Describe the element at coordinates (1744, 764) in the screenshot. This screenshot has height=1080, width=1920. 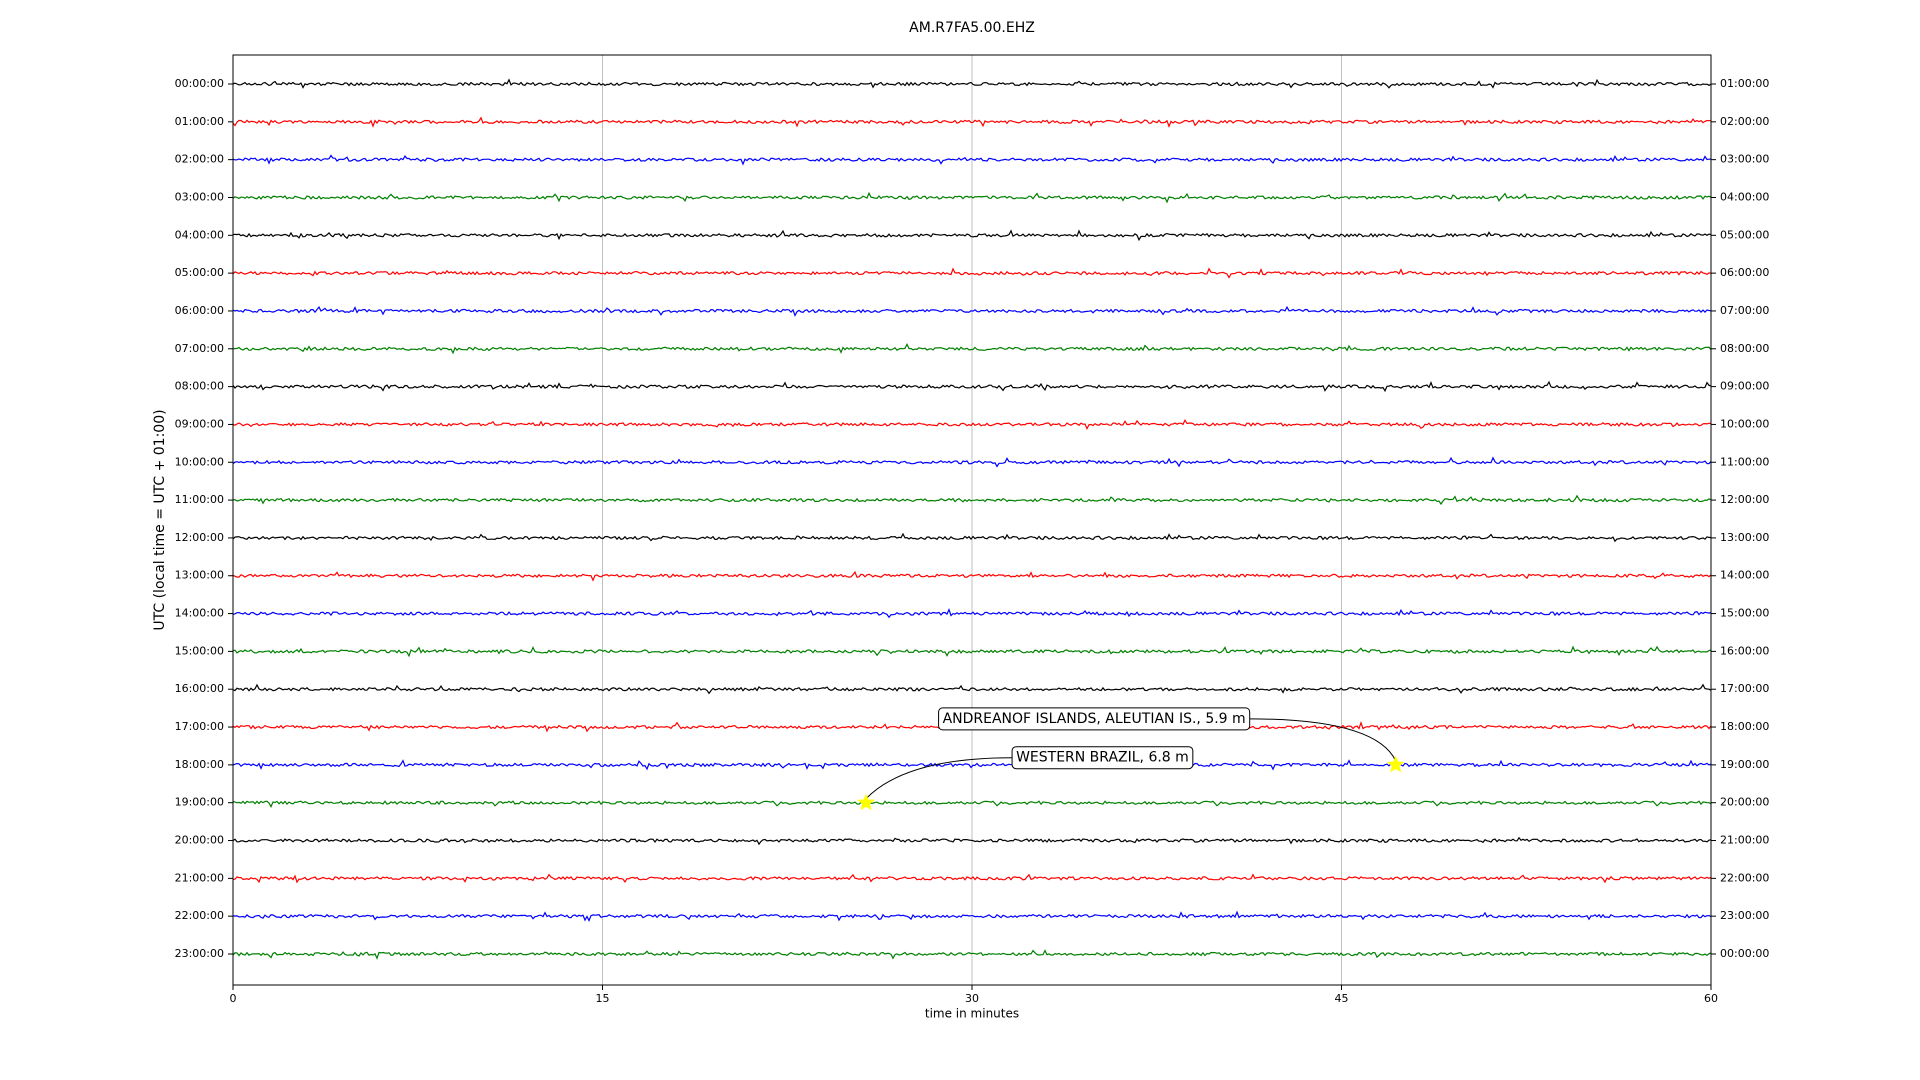
I see `y2-tick-label: 19:00:00` at that location.